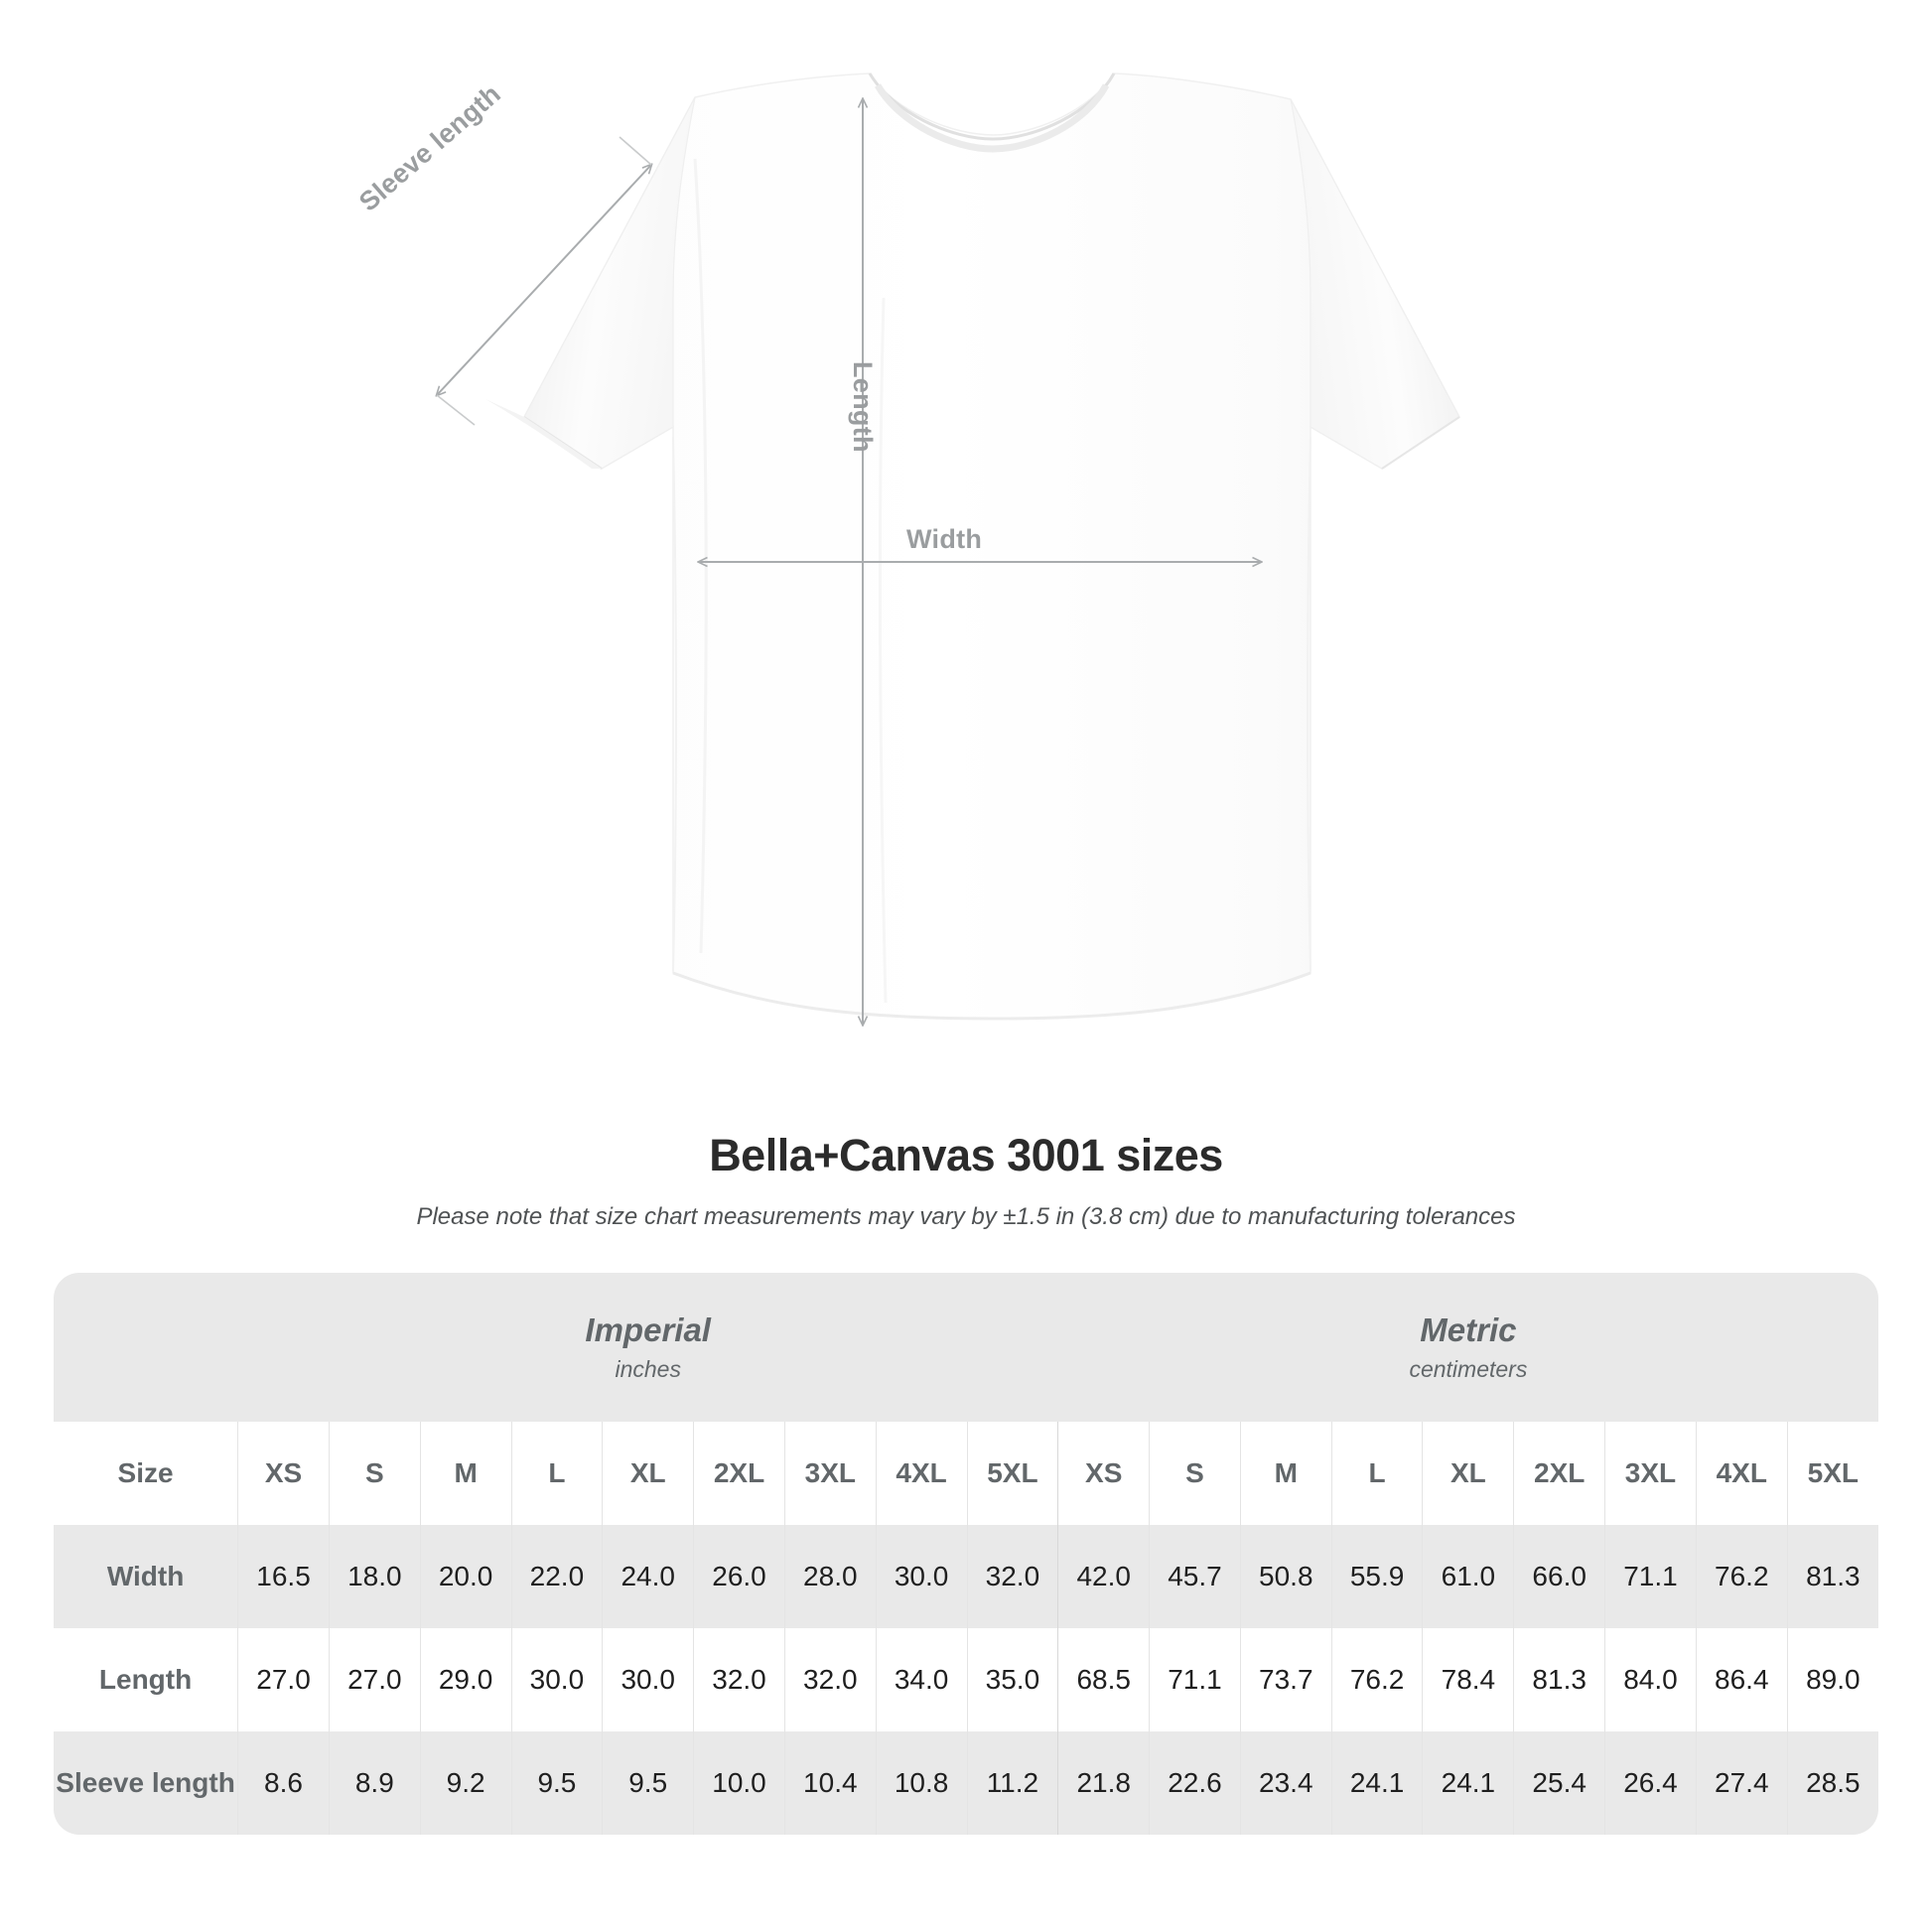 Image resolution: width=1932 pixels, height=1932 pixels. What do you see at coordinates (675, 704) in the screenshot?
I see `side-seam-left` at bounding box center [675, 704].